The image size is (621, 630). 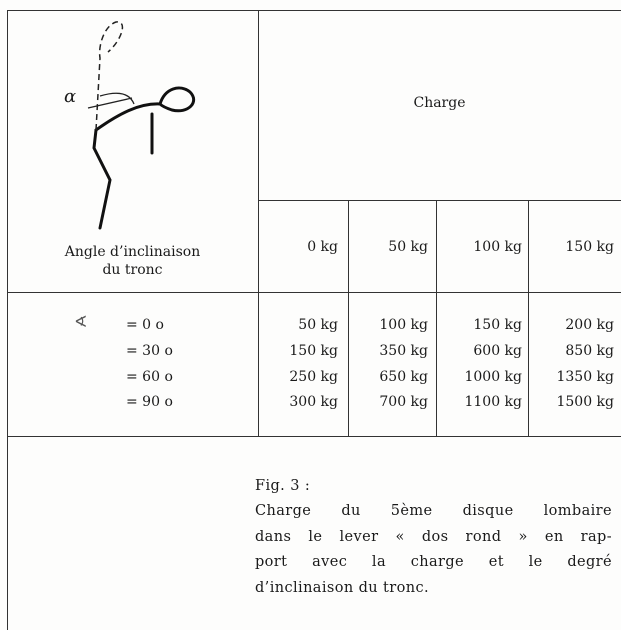 I want to click on column-header: 0 kg, so click(x=322, y=247).